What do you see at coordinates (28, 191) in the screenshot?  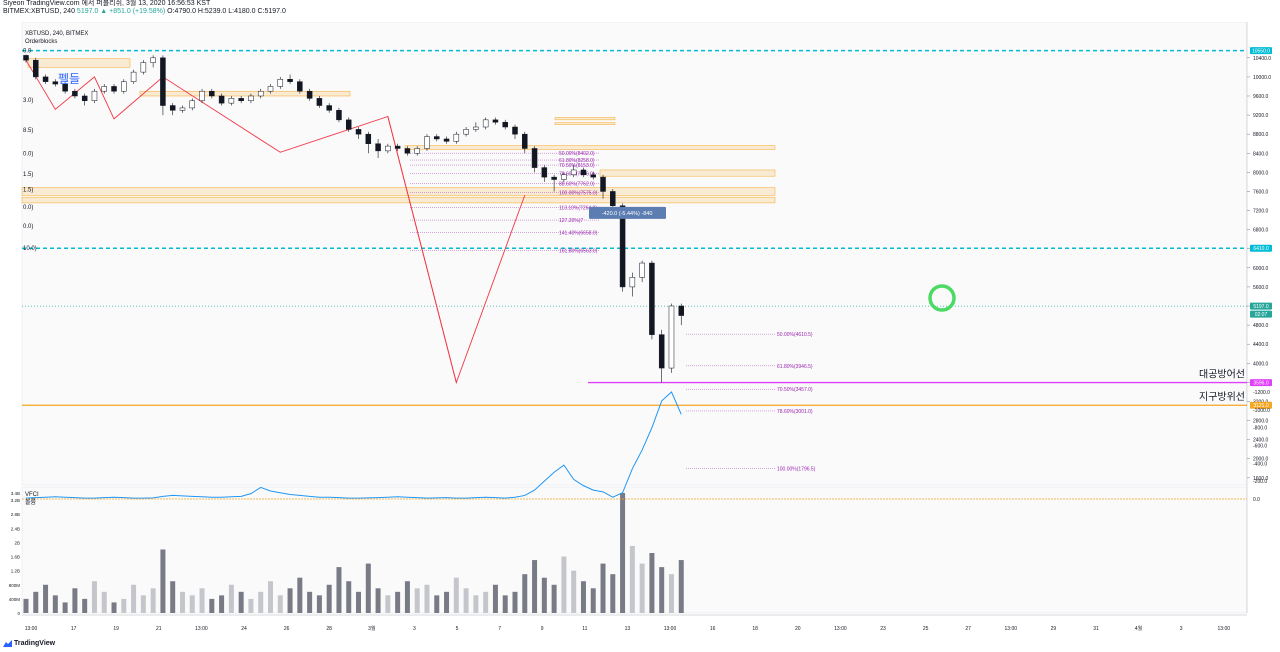 I see `left-level-label: 1.5)` at bounding box center [28, 191].